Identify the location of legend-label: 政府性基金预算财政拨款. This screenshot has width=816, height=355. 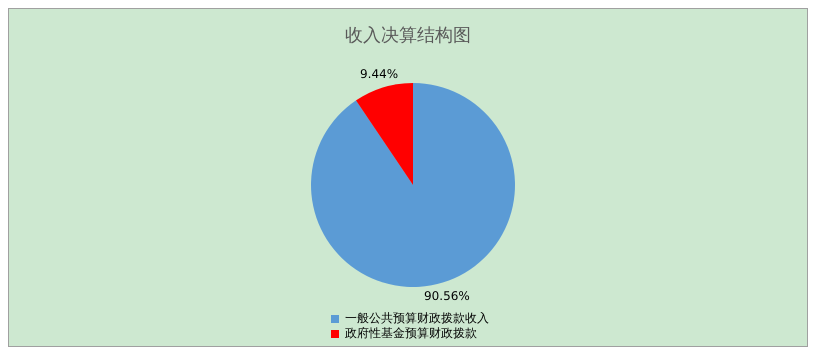
(411, 333).